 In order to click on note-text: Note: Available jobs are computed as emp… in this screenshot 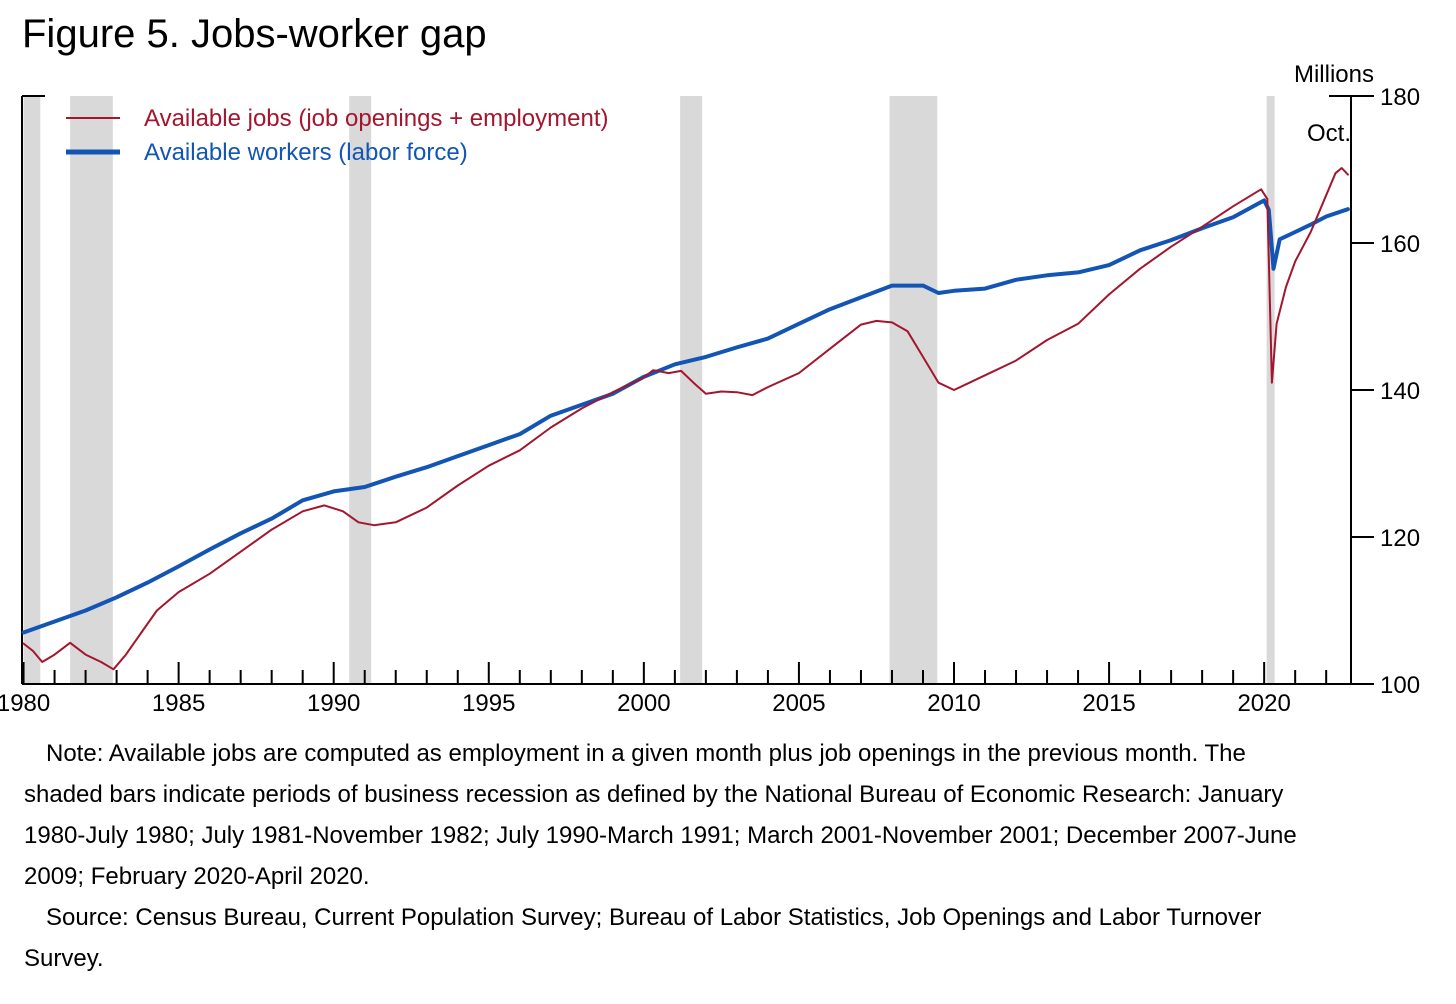, I will do `click(660, 815)`.